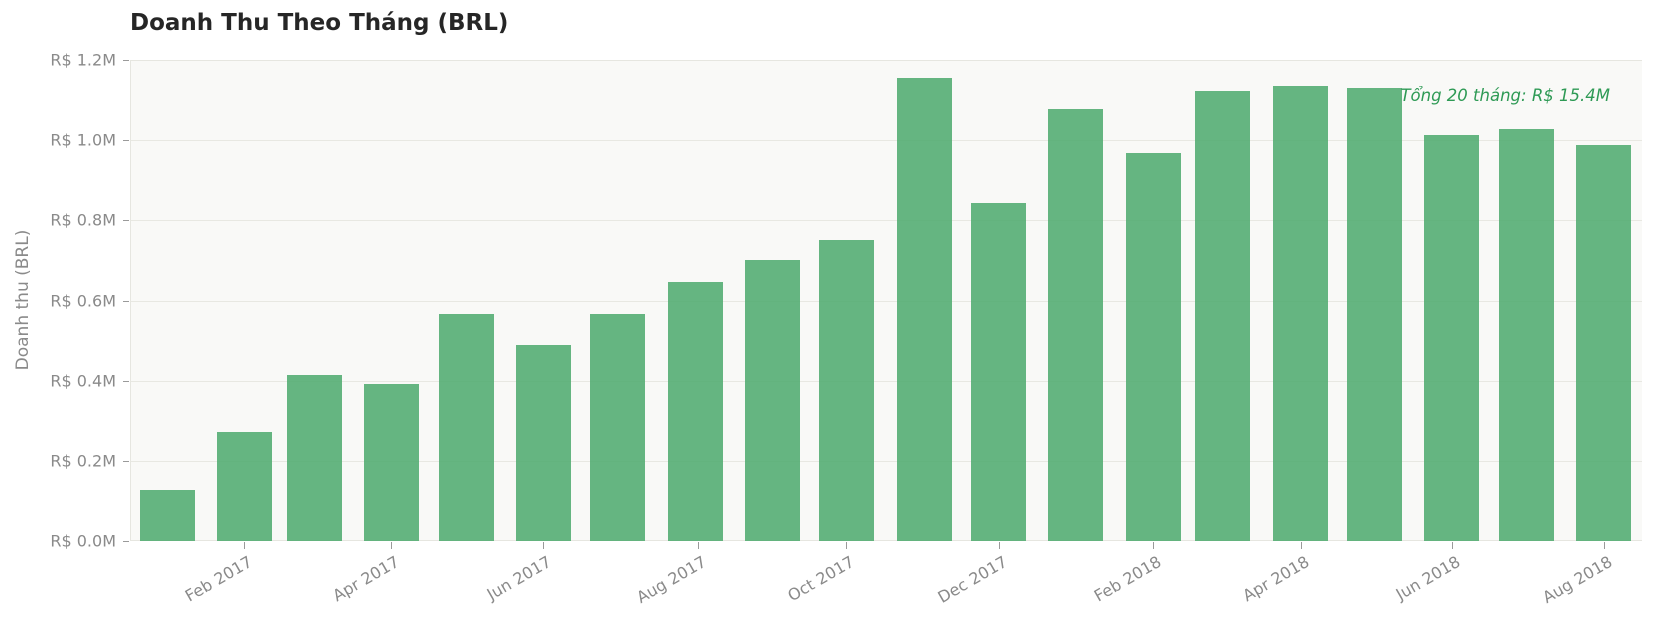 The image size is (1656, 629). I want to click on x-tick-label: Dec 2017, so click(972, 579).